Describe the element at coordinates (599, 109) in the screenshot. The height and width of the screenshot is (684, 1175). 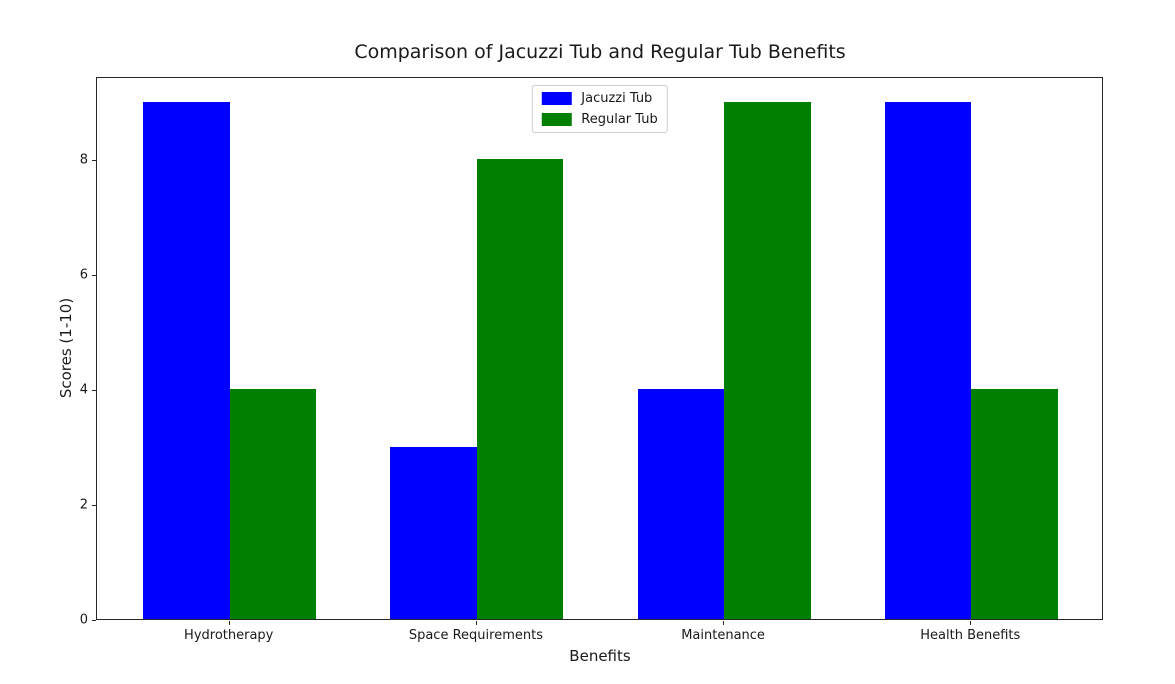
I see `legend: Jacuzzi Tub Regular Tub` at that location.